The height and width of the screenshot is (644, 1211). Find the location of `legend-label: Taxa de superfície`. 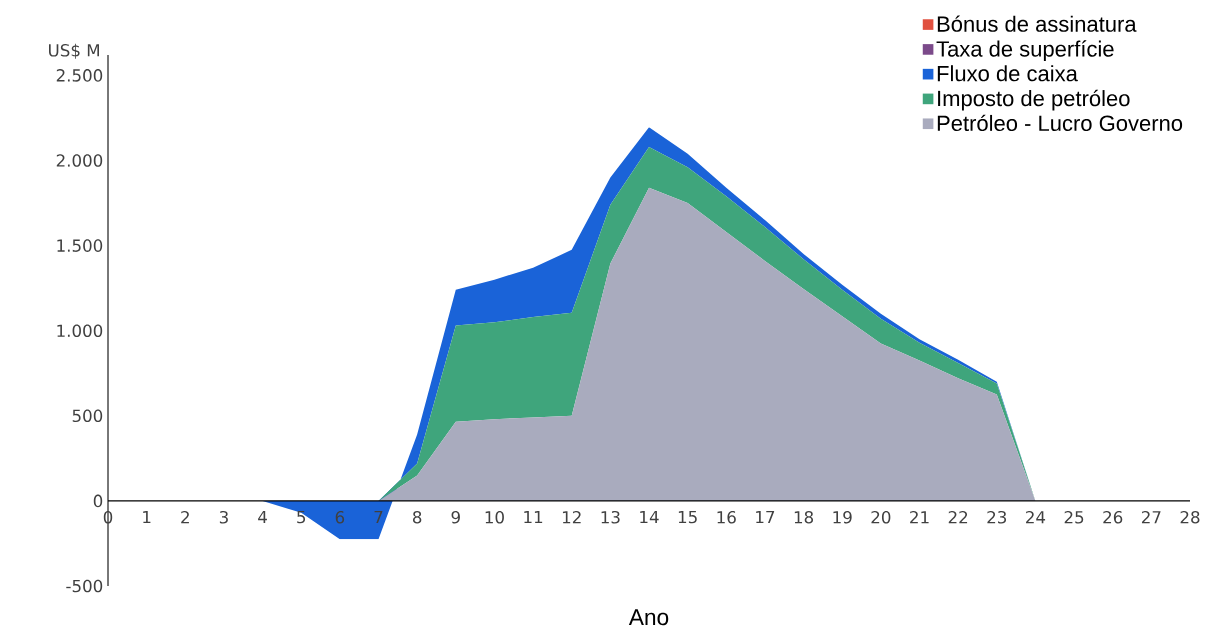

legend-label: Taxa de superfície is located at coordinates (1025, 51).